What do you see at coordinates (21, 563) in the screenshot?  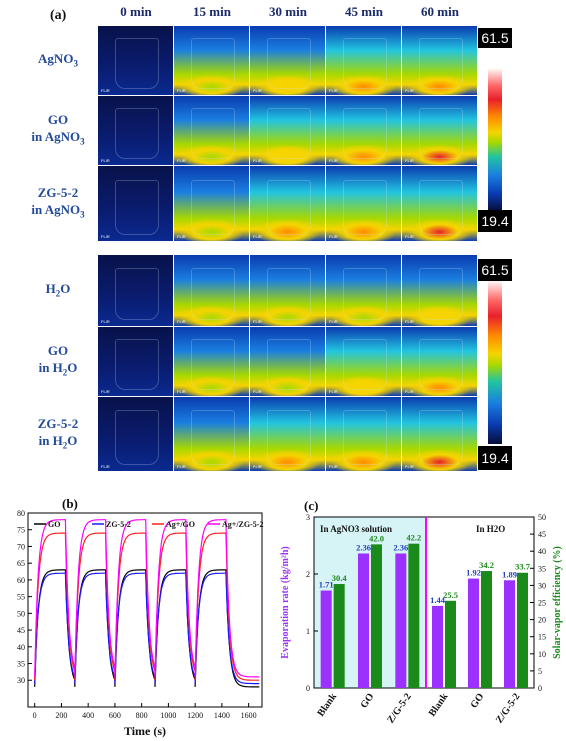 I see `y-tick-label: 65` at bounding box center [21, 563].